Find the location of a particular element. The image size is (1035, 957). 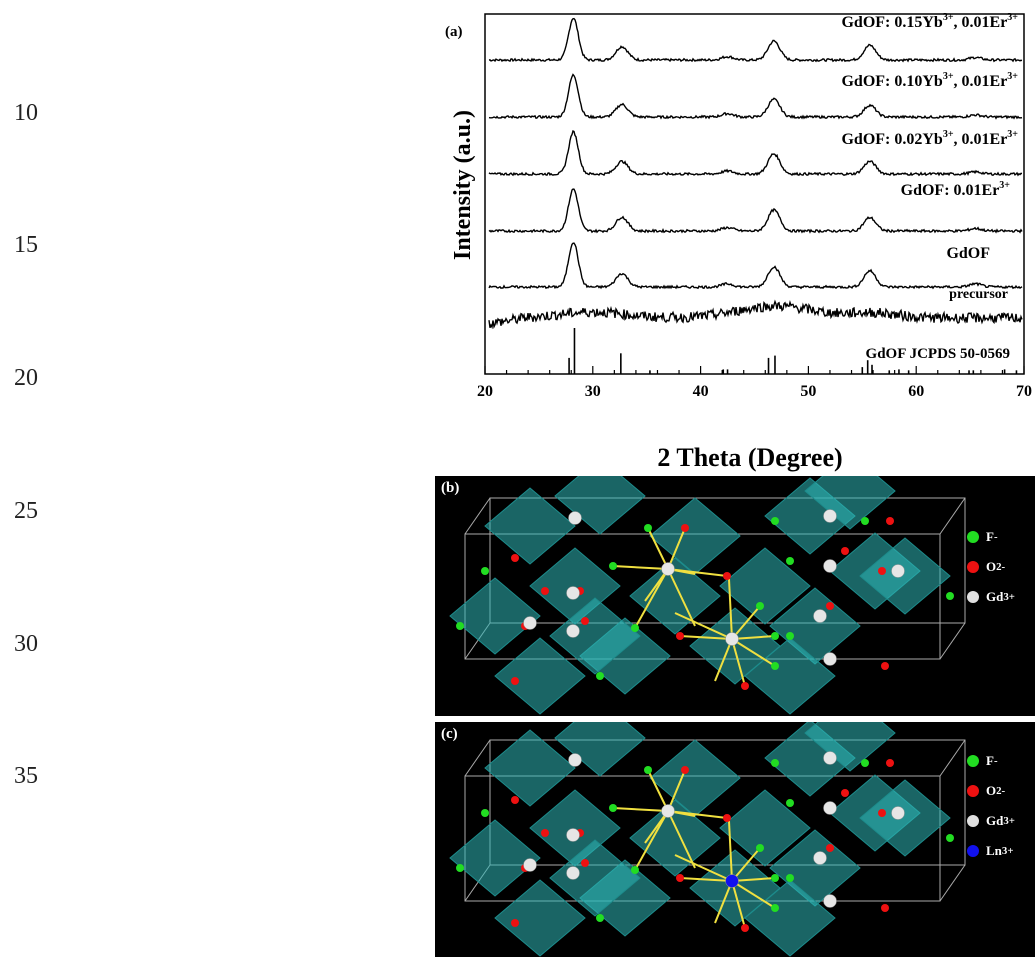

reference-label: GdOF JCPDS 50-0569 is located at coordinates (938, 354).